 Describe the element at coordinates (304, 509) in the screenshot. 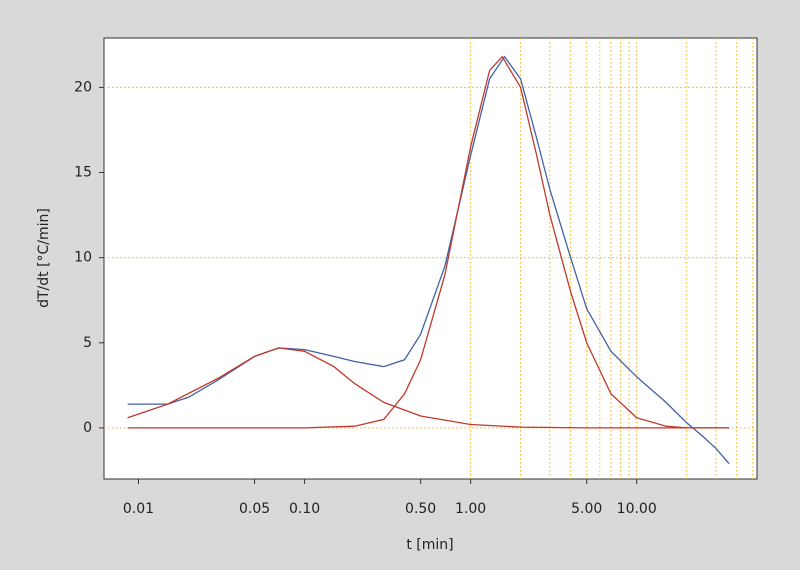

I see `x-tick-label: 0.10` at that location.